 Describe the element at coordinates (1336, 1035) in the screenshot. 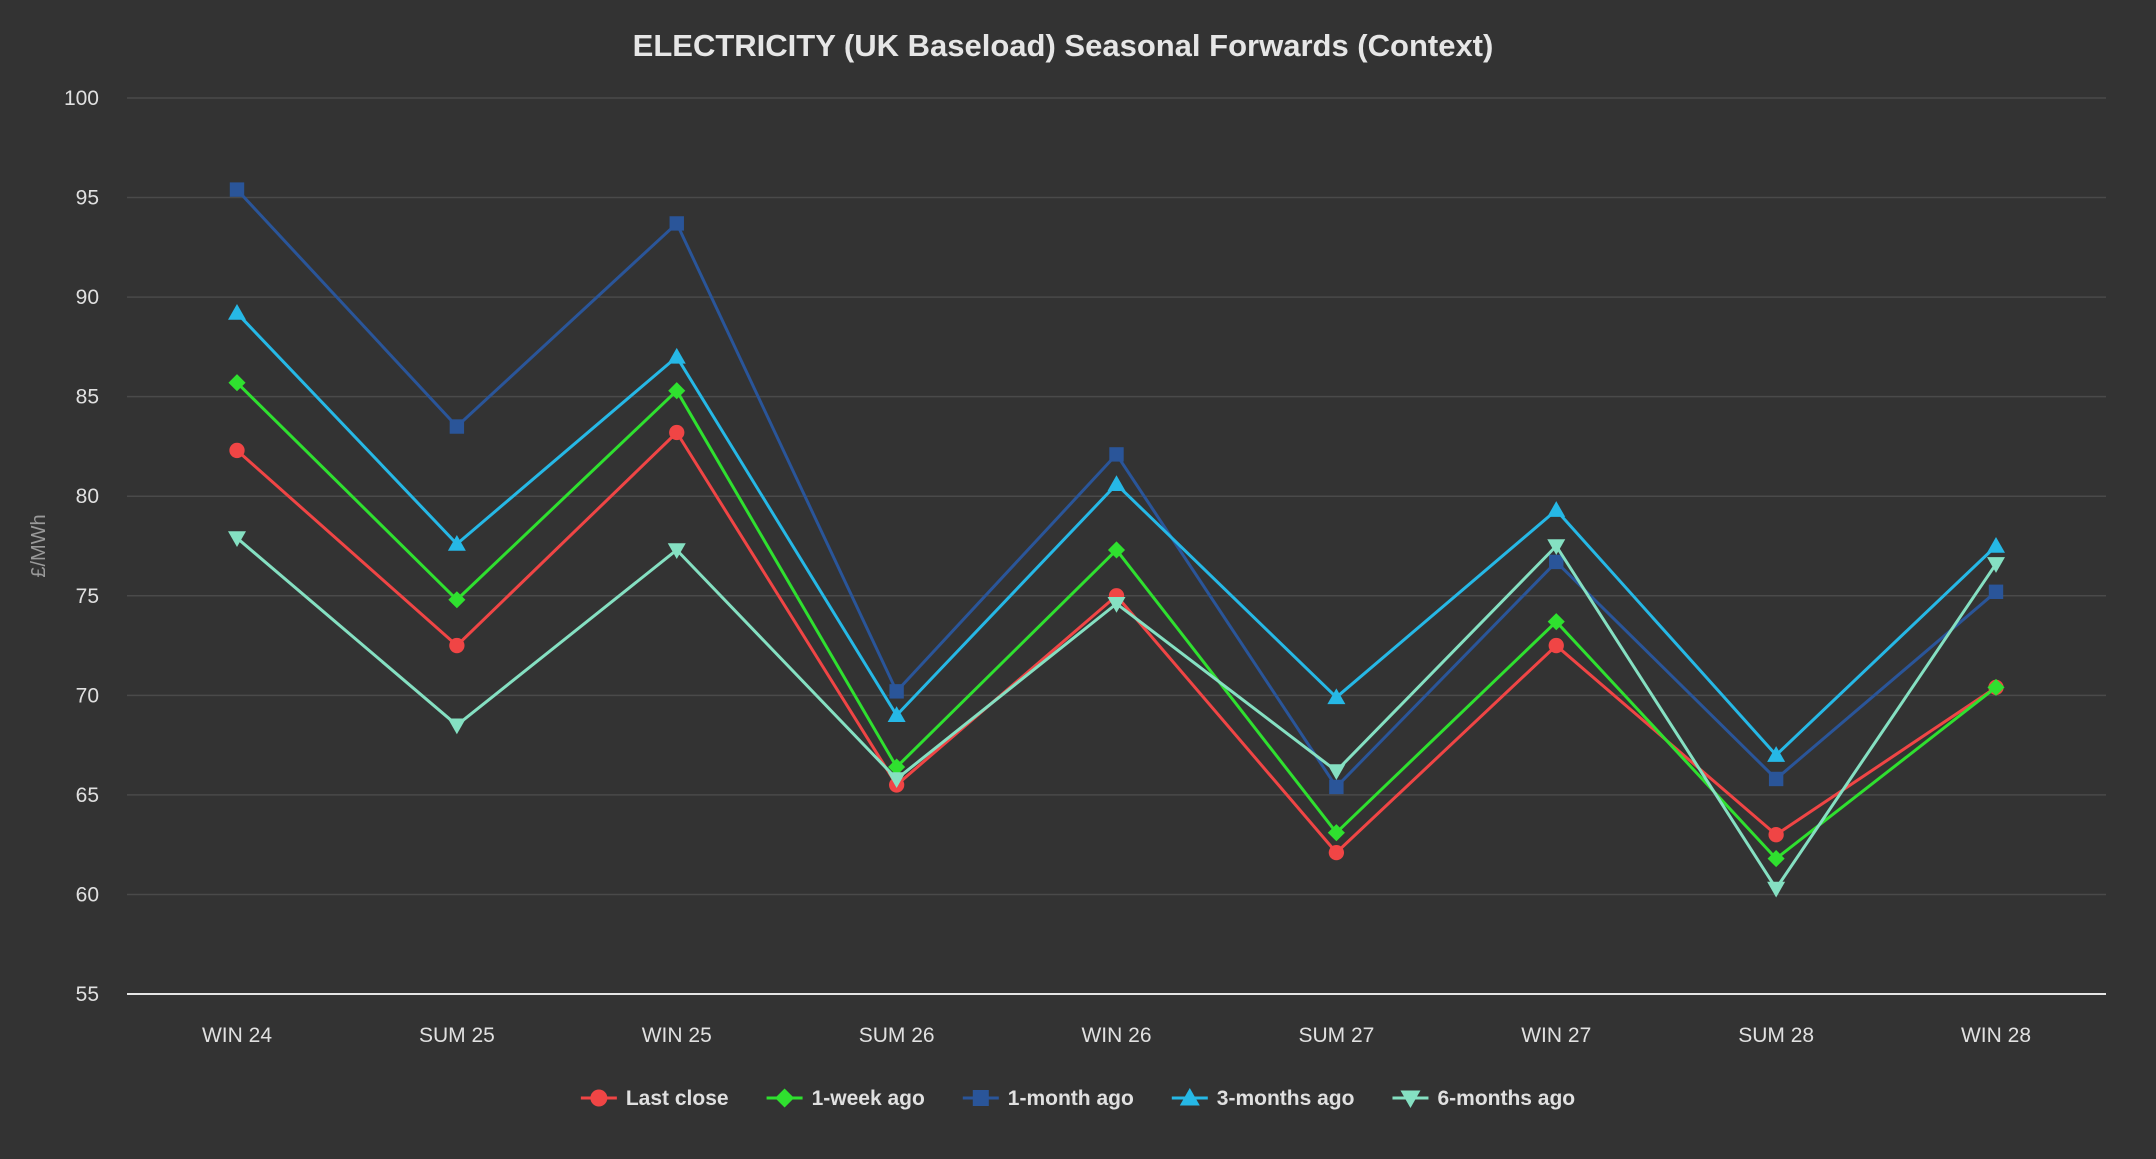

I see `x-tick-label-sum-27: SUM 27` at that location.